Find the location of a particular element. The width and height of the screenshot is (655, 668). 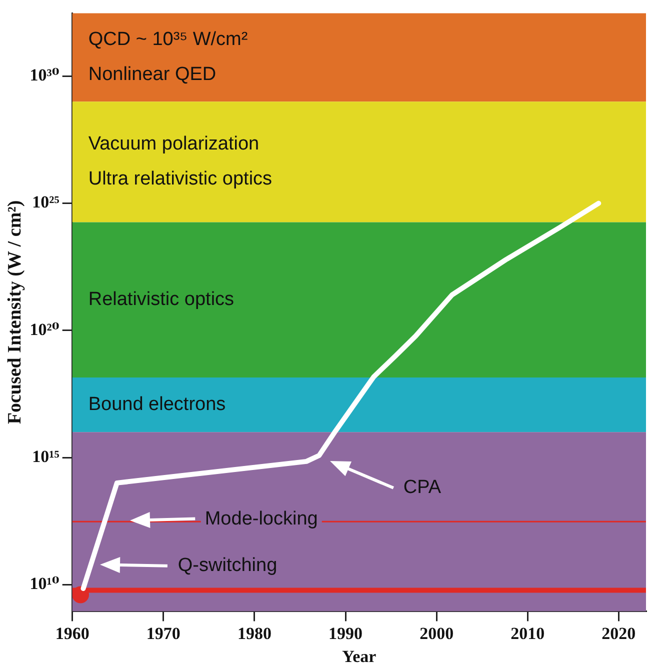

band-label: QCD ~ 10³⁵ W/cm² Nonlinear QED is located at coordinates (168, 57).